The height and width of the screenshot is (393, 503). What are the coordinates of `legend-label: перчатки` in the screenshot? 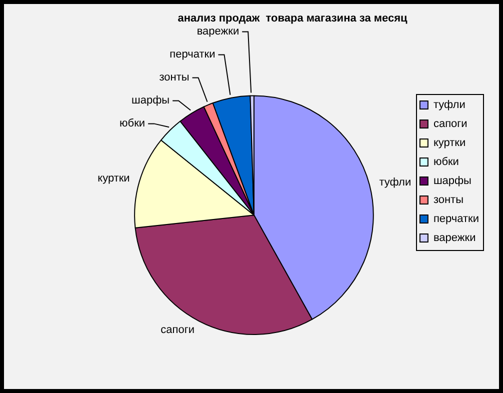 It's located at (456, 219).